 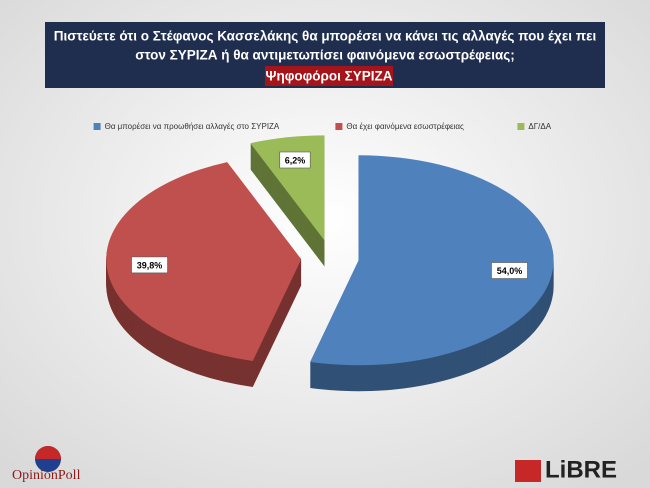 I want to click on slice, so click(x=204, y=261).